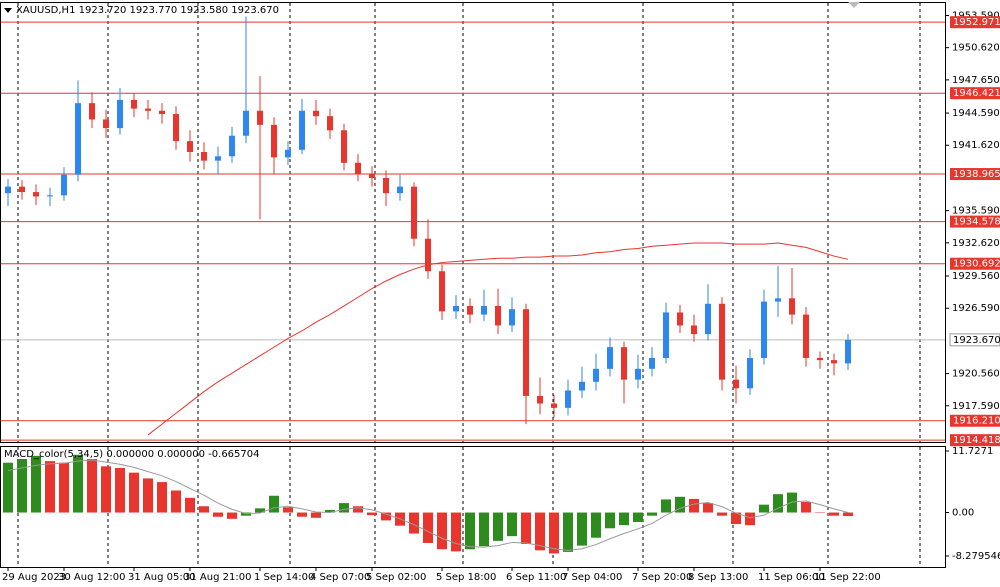  Describe the element at coordinates (662, 577) in the screenshot. I see `x-tick-label: 7 Sep 20:00` at that location.